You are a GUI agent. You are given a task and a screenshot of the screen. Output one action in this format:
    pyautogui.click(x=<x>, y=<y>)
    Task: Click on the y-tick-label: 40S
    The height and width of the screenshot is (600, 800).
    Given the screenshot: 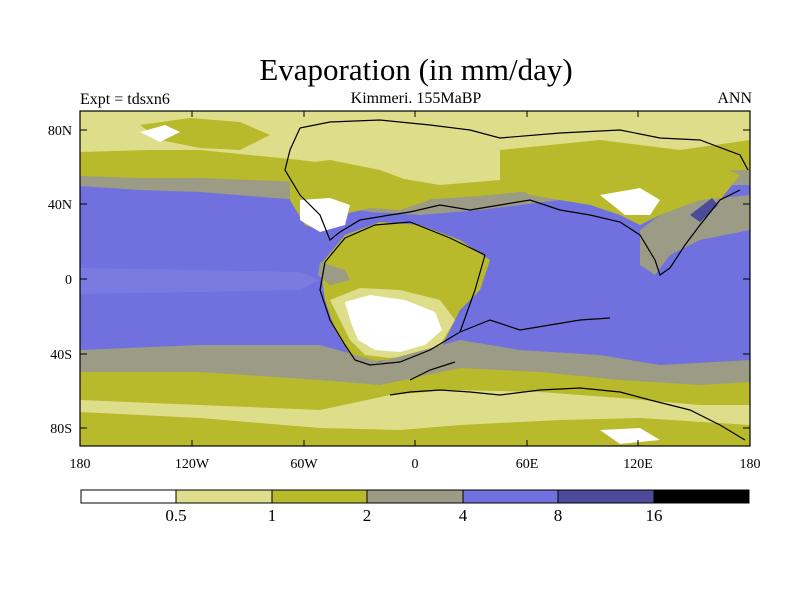 What is the action you would take?
    pyautogui.click(x=61, y=355)
    